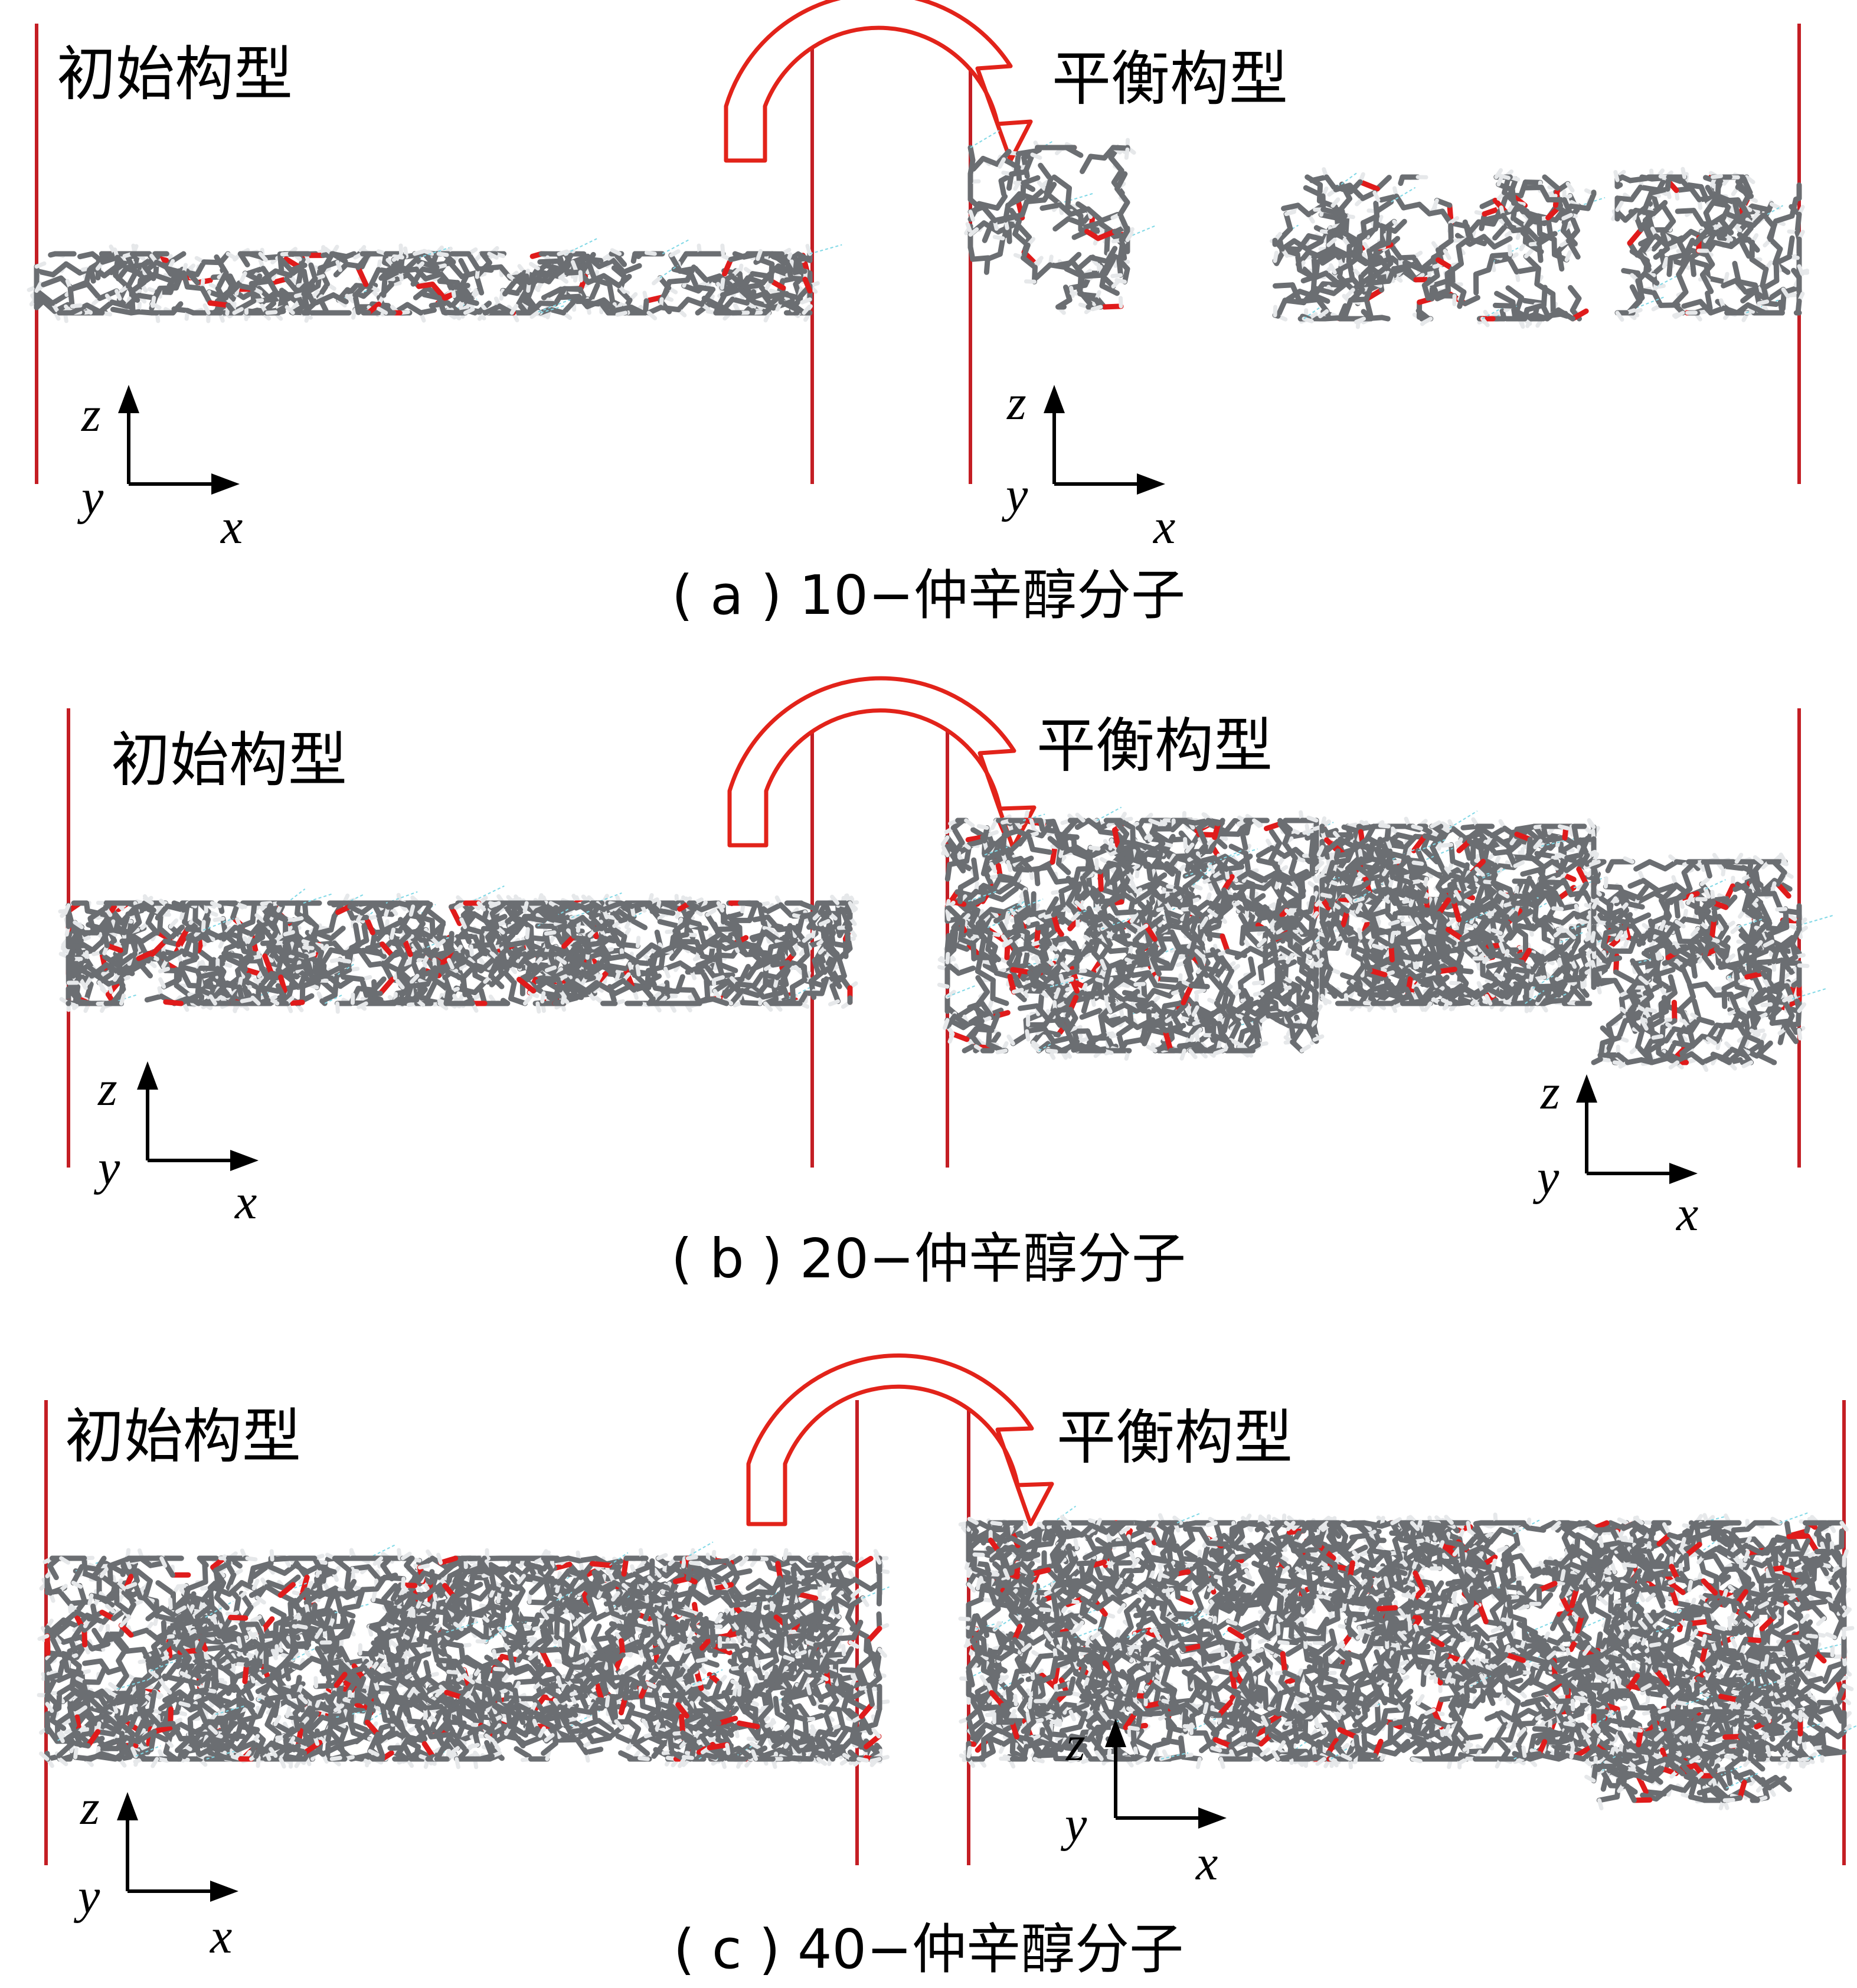 The height and width of the screenshot is (1988, 1857). Describe the element at coordinates (928, 1949) in the screenshot. I see `panel-caption: ( c ) 40−仲辛醇分子` at that location.